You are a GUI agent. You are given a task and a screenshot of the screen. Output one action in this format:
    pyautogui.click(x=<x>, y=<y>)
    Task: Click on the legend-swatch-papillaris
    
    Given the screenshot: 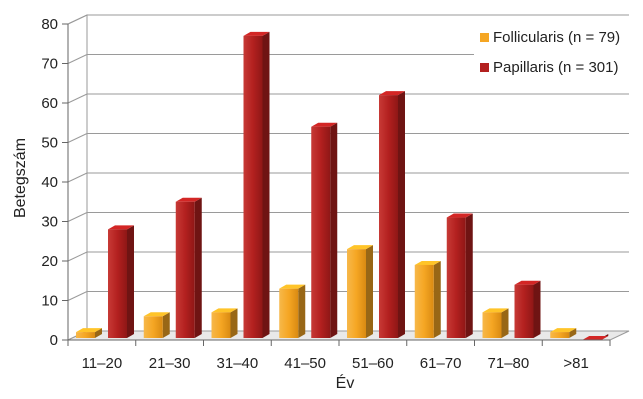 What is the action you would take?
    pyautogui.click(x=484, y=67)
    